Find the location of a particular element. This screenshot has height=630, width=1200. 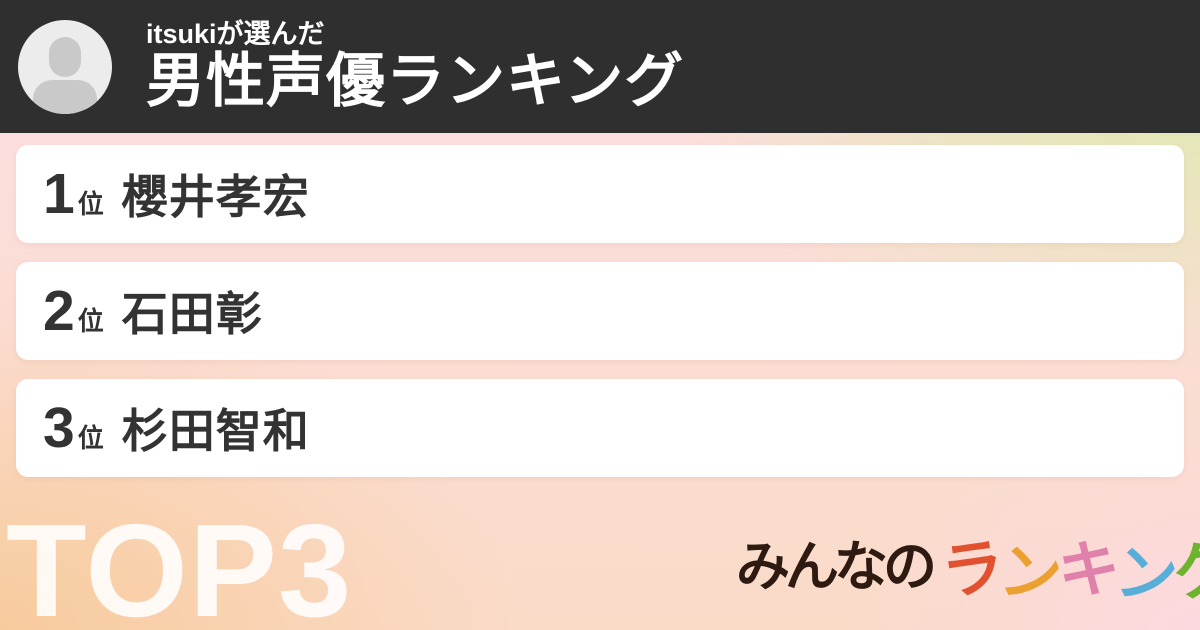

page-title: 男性声優ランキング is located at coordinates (415, 81).